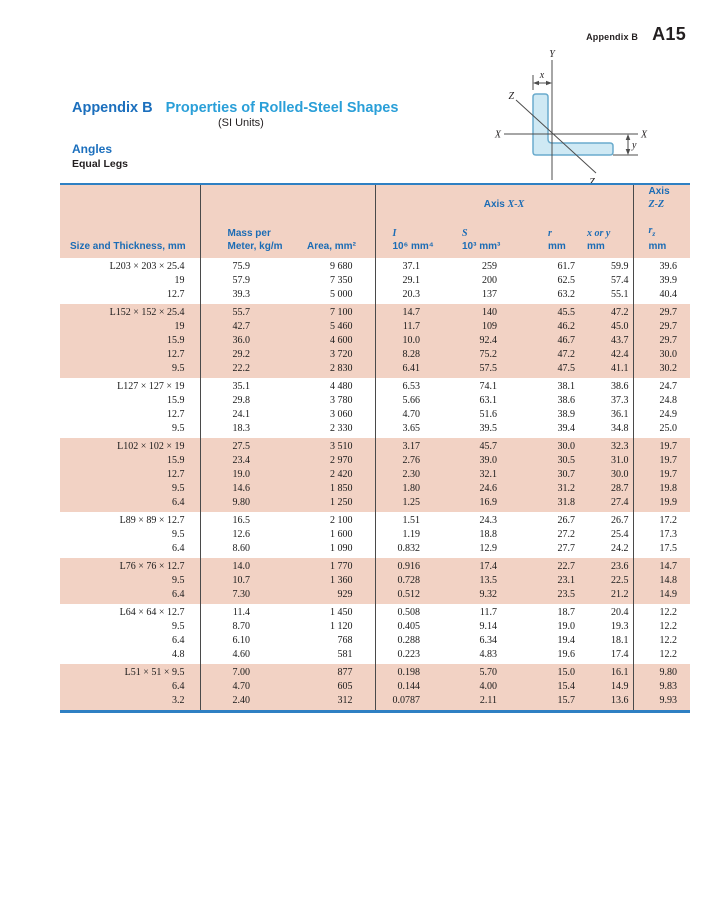 This screenshot has height=900, width=719. I want to click on table-row: 6.4 9.80 1 250 1.25 16.9 31.8 27.4 19.9, so click(375, 504).